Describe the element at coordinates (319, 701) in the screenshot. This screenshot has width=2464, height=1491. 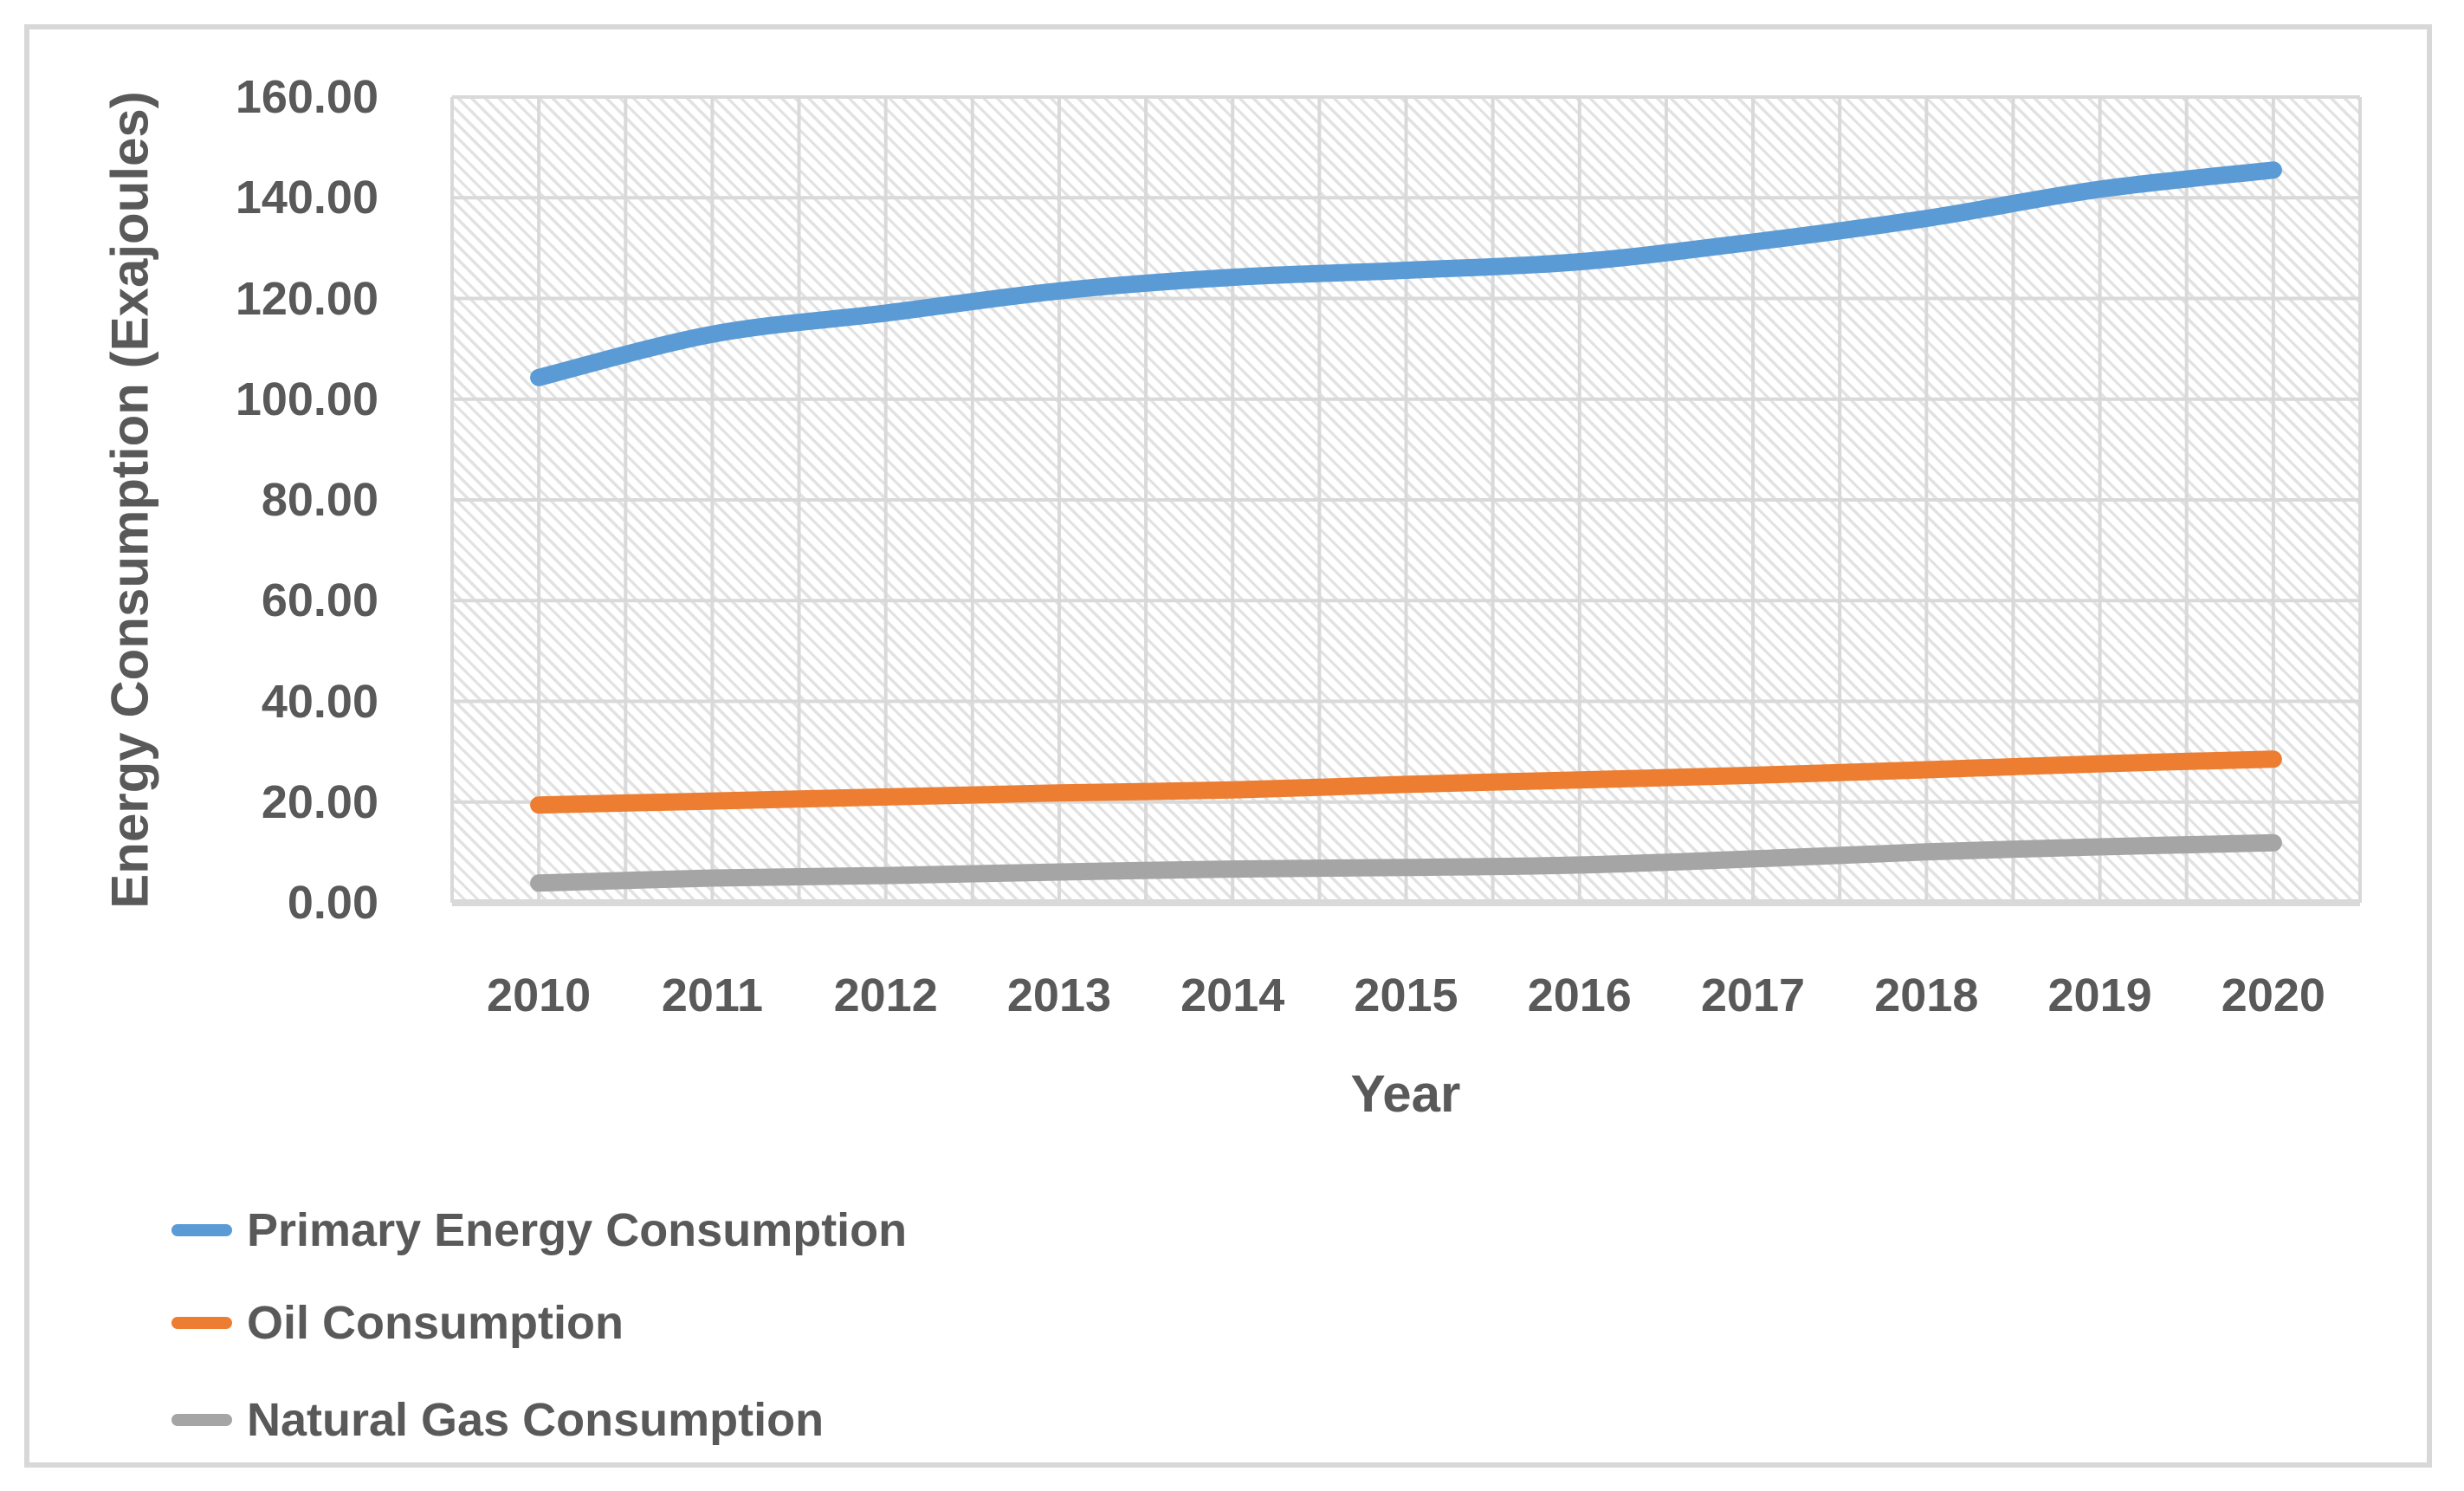
I see `y-axis-tick-label: 40.00` at that location.